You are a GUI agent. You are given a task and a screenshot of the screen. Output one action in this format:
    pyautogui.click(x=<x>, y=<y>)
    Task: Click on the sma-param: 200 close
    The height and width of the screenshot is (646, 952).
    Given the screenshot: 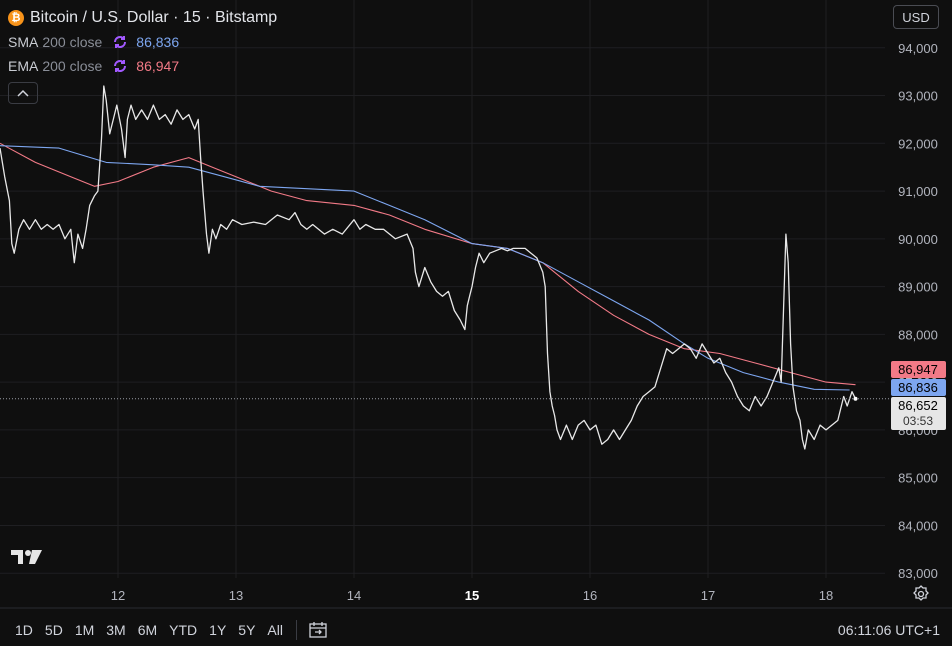 What is the action you would take?
    pyautogui.click(x=72, y=42)
    